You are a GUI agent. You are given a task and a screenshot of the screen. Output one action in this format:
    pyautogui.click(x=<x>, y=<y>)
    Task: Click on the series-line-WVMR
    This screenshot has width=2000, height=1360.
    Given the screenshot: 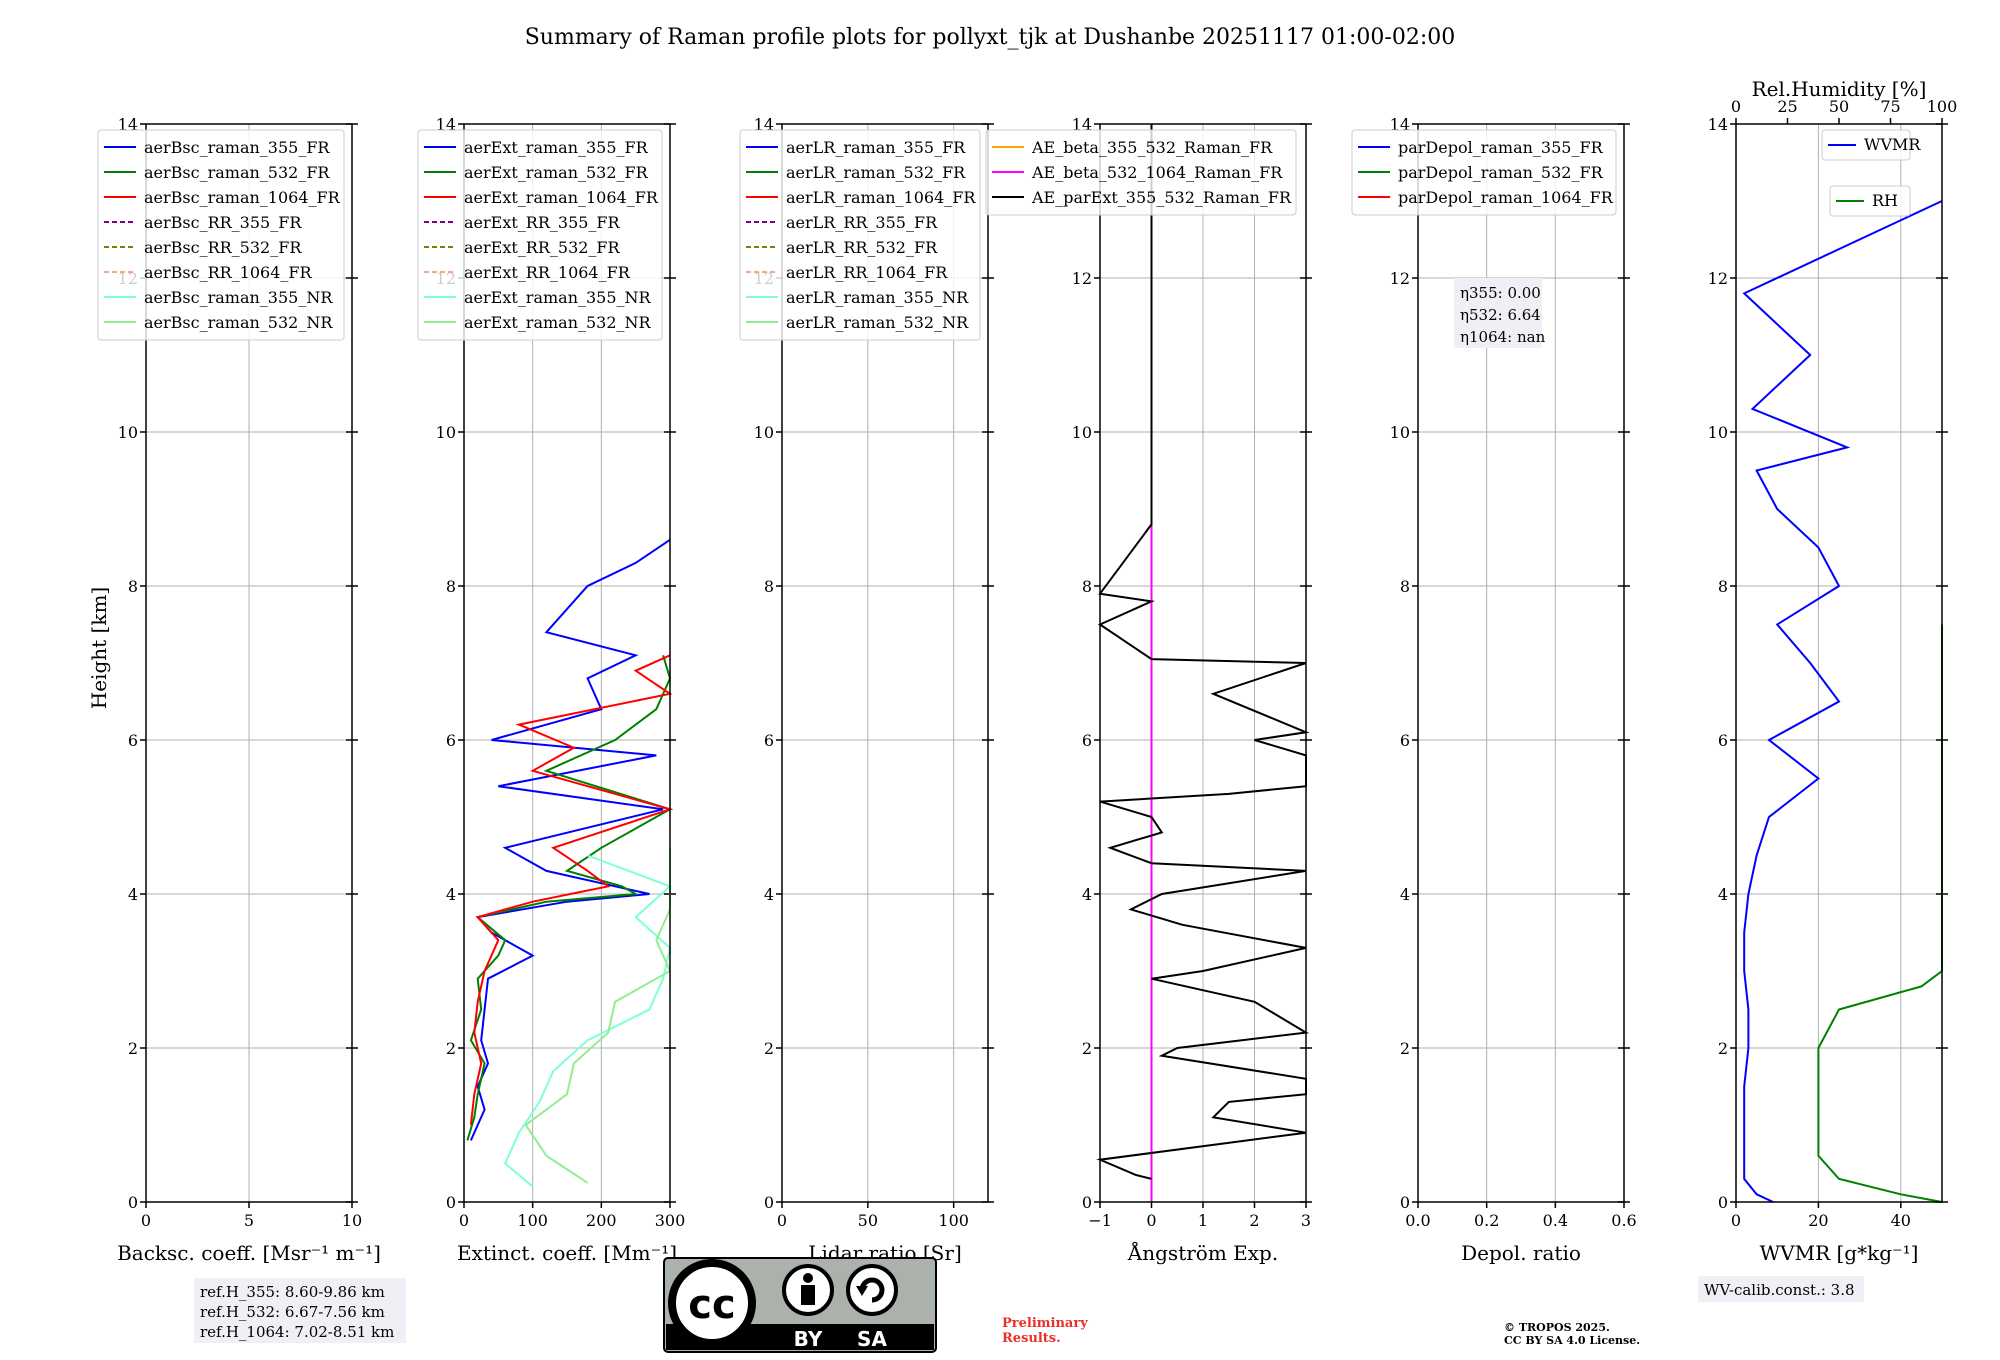 What is the action you would take?
    pyautogui.click(x=1842, y=701)
    